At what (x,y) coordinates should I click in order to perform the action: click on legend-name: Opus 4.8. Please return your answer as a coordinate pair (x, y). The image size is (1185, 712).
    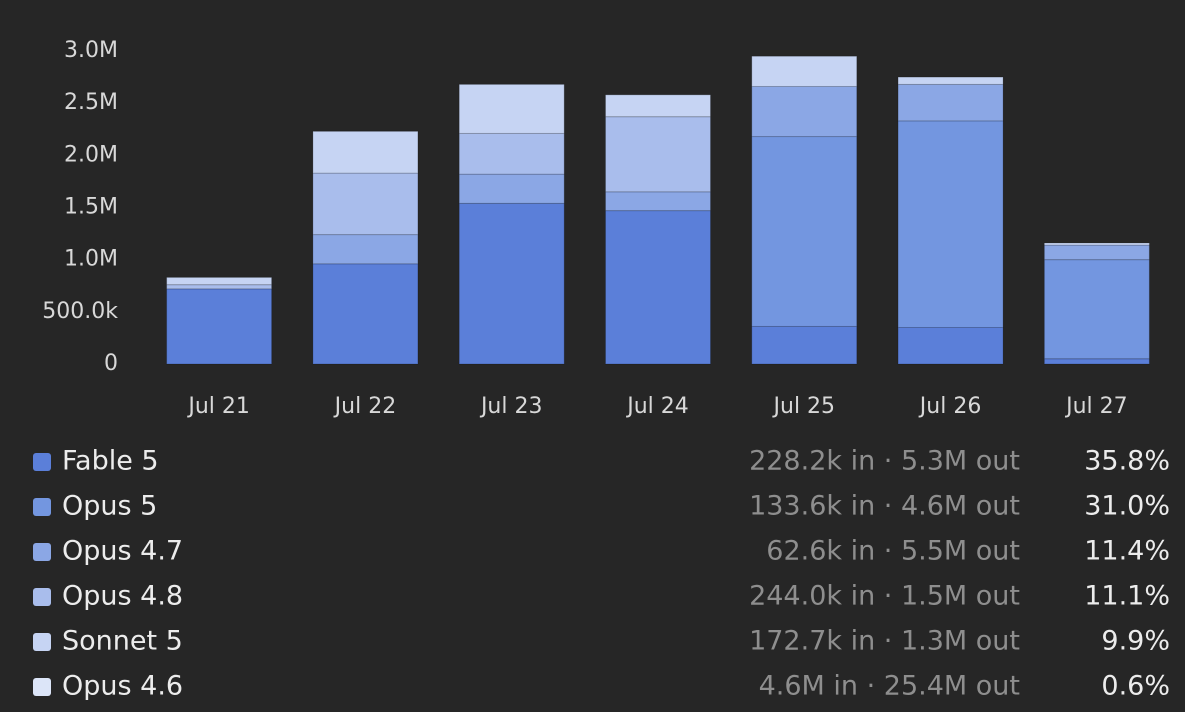
    Looking at the image, I should click on (122, 596).